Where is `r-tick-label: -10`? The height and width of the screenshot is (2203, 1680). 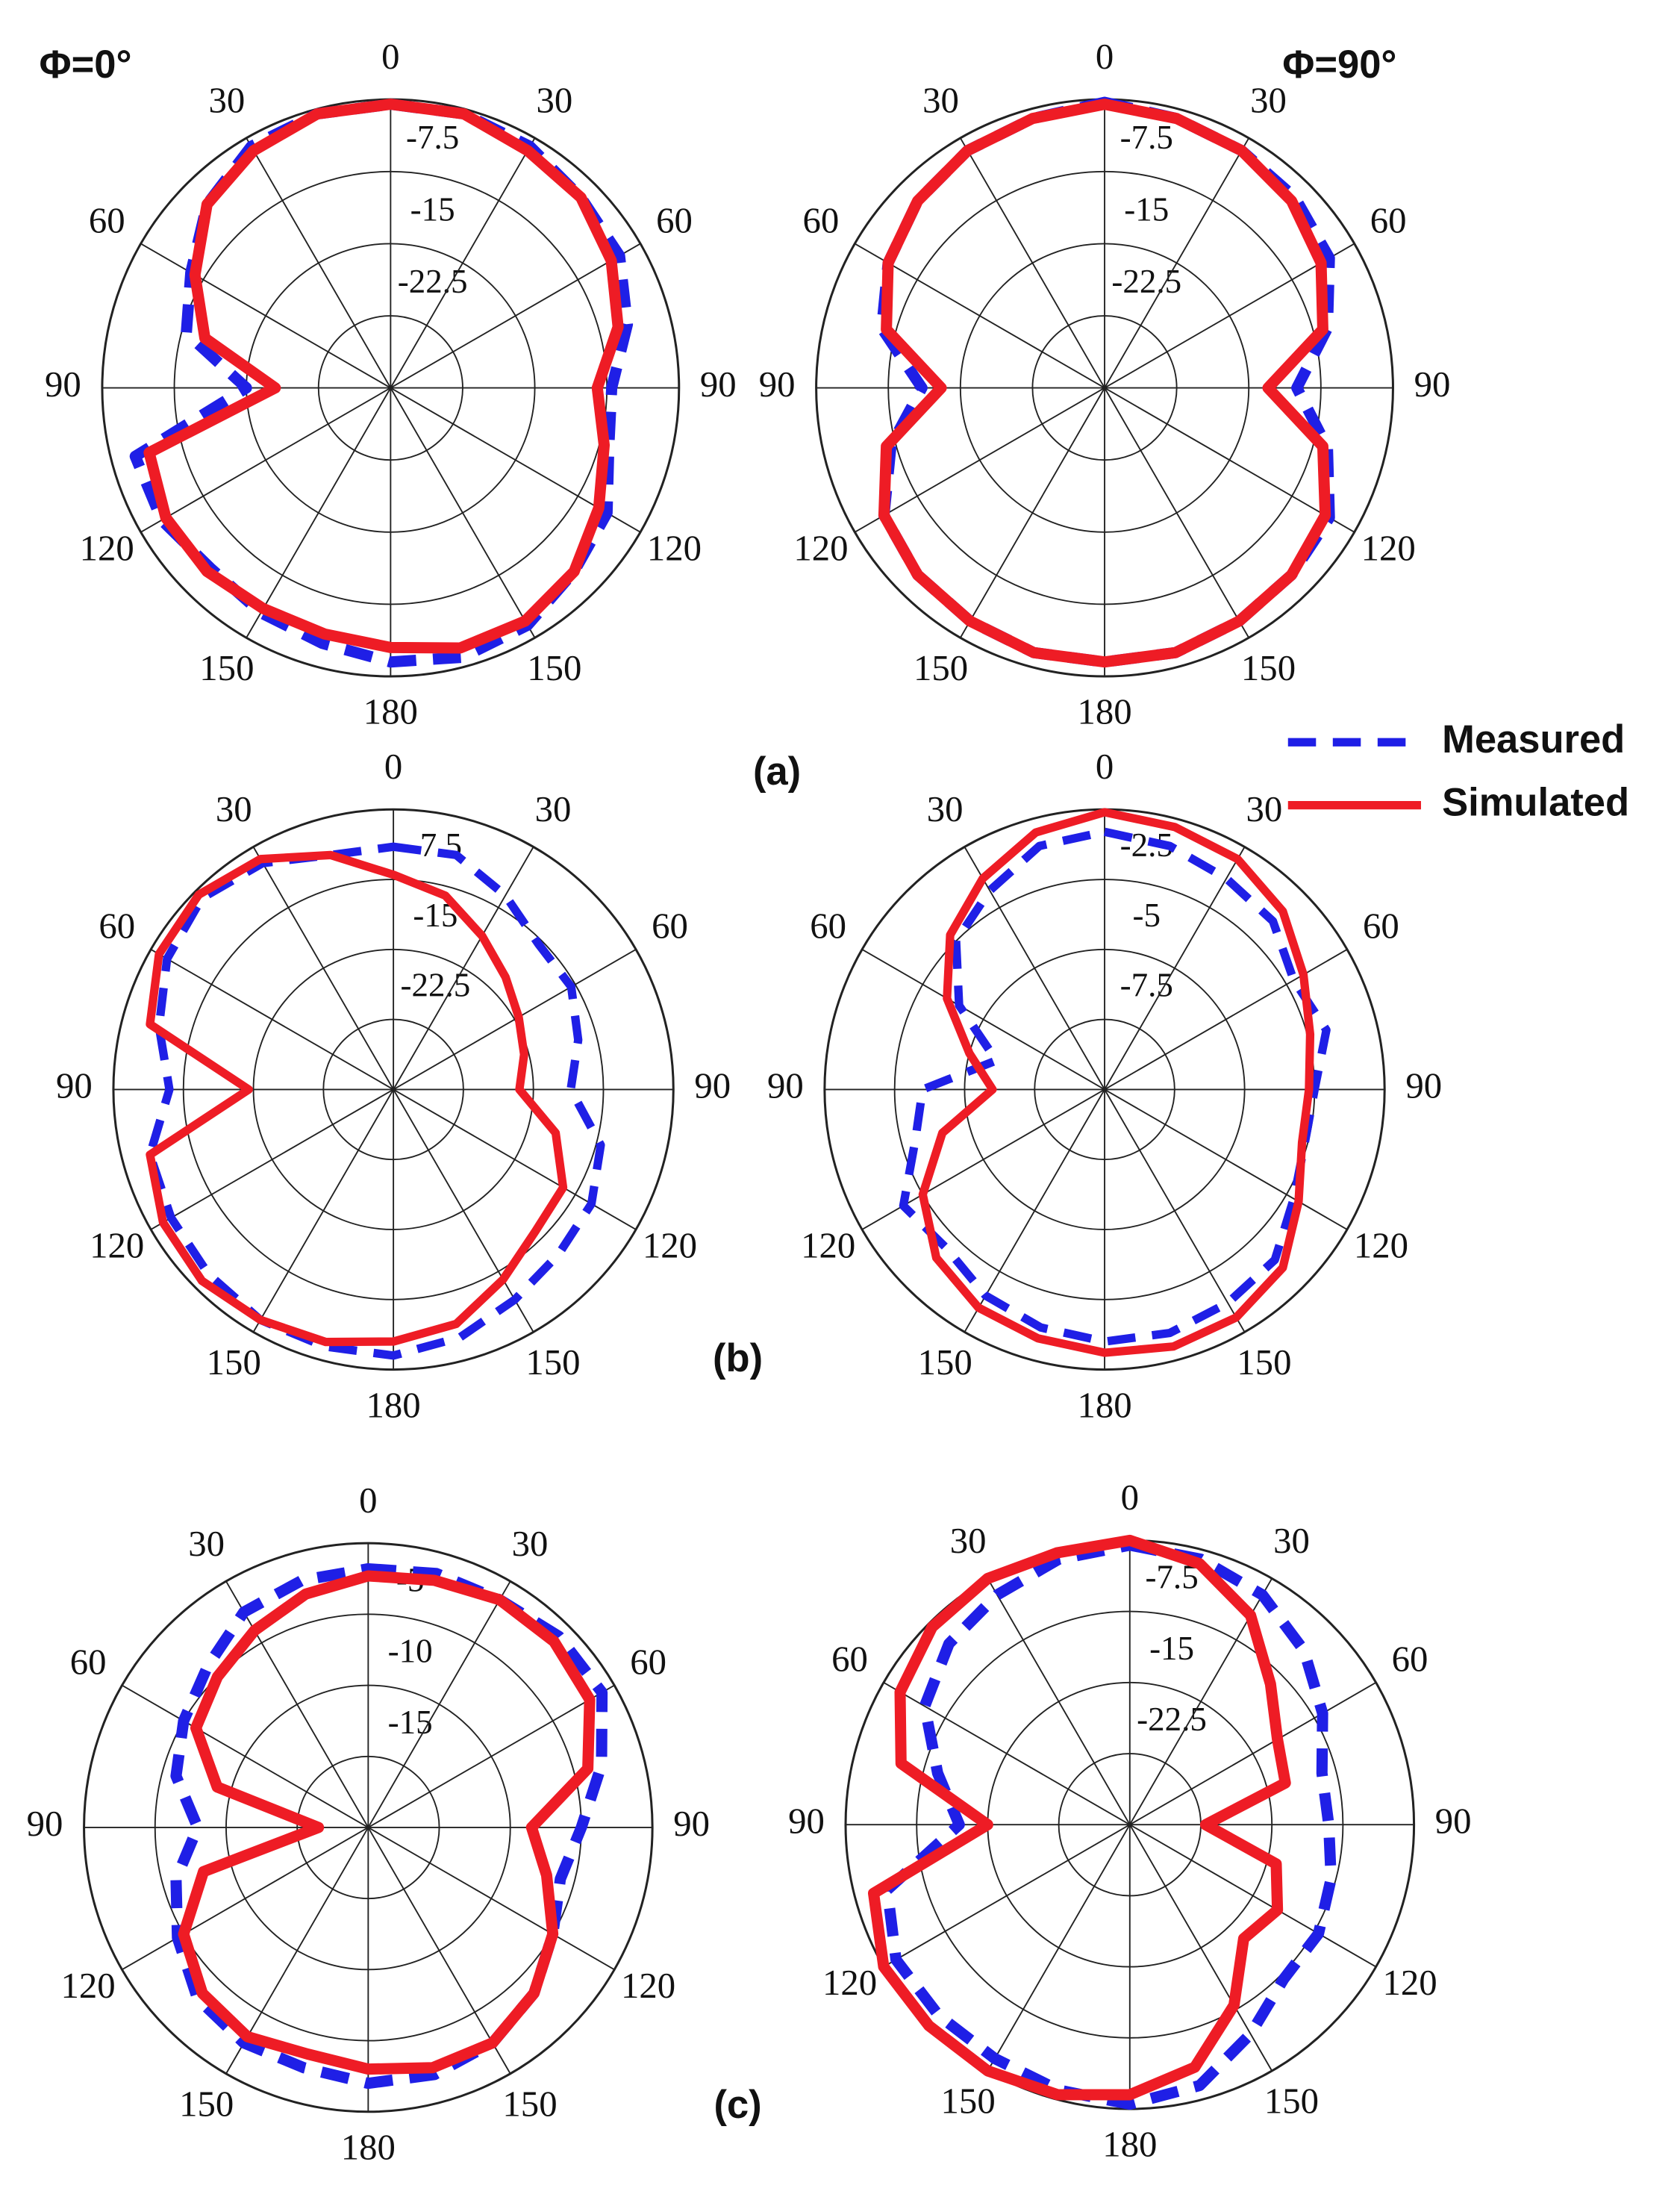 r-tick-label: -10 is located at coordinates (410, 1652).